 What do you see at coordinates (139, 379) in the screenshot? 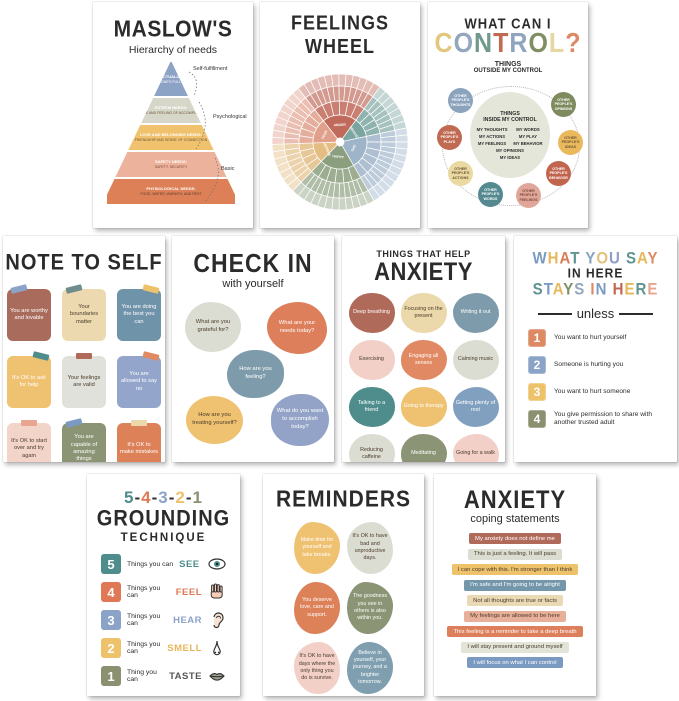
I see `sticky-note: You are allowed to say no` at bounding box center [139, 379].